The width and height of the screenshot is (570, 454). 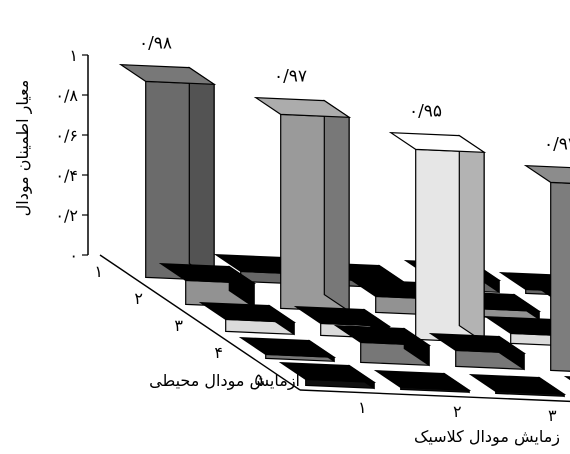 I want to click on x-tick-label: ۳, so click(x=552, y=415).